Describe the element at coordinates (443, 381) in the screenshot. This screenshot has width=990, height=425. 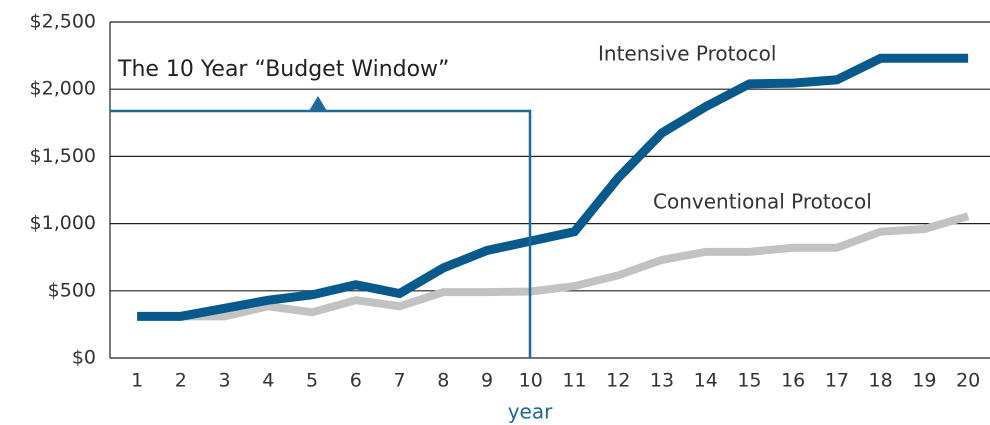
I see `x-tick-label: 8` at that location.